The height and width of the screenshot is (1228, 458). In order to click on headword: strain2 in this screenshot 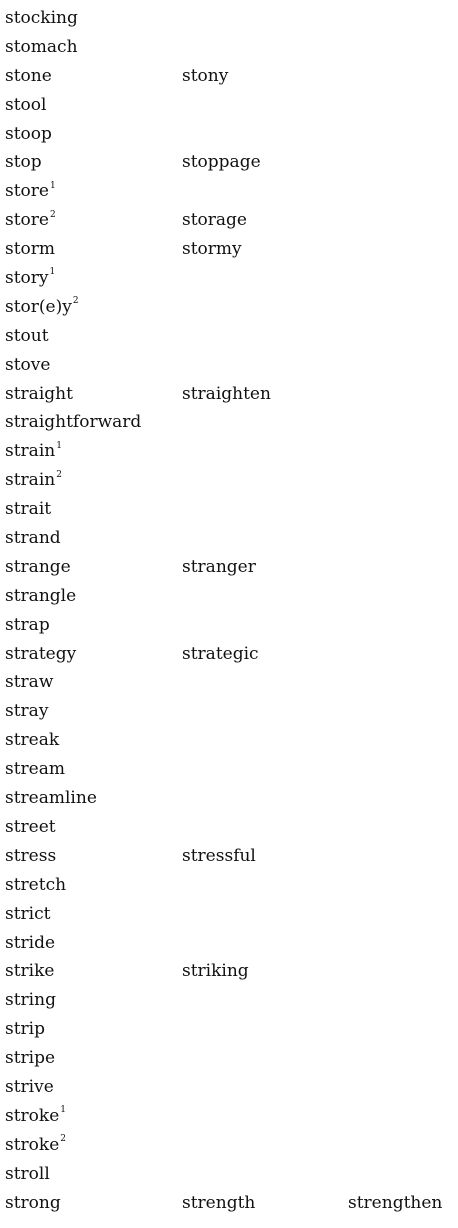, I will do `click(33, 480)`.